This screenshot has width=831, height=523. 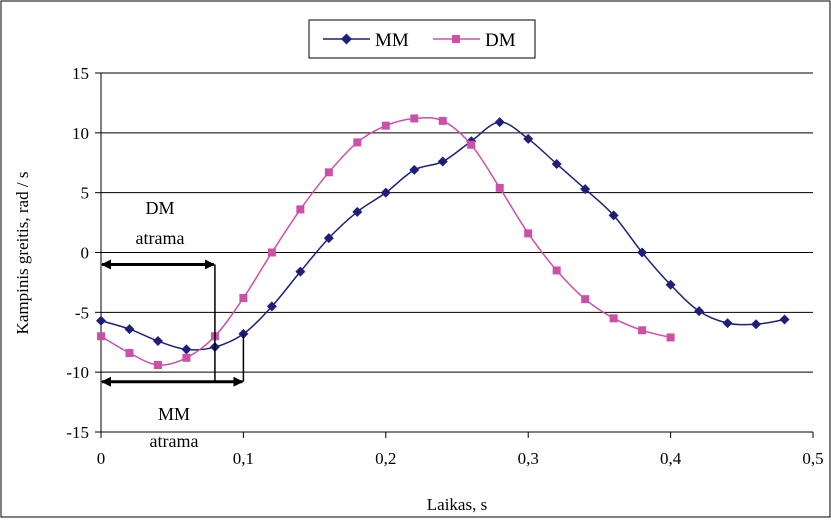 I want to click on x-tick-label: 0, so click(x=101, y=458).